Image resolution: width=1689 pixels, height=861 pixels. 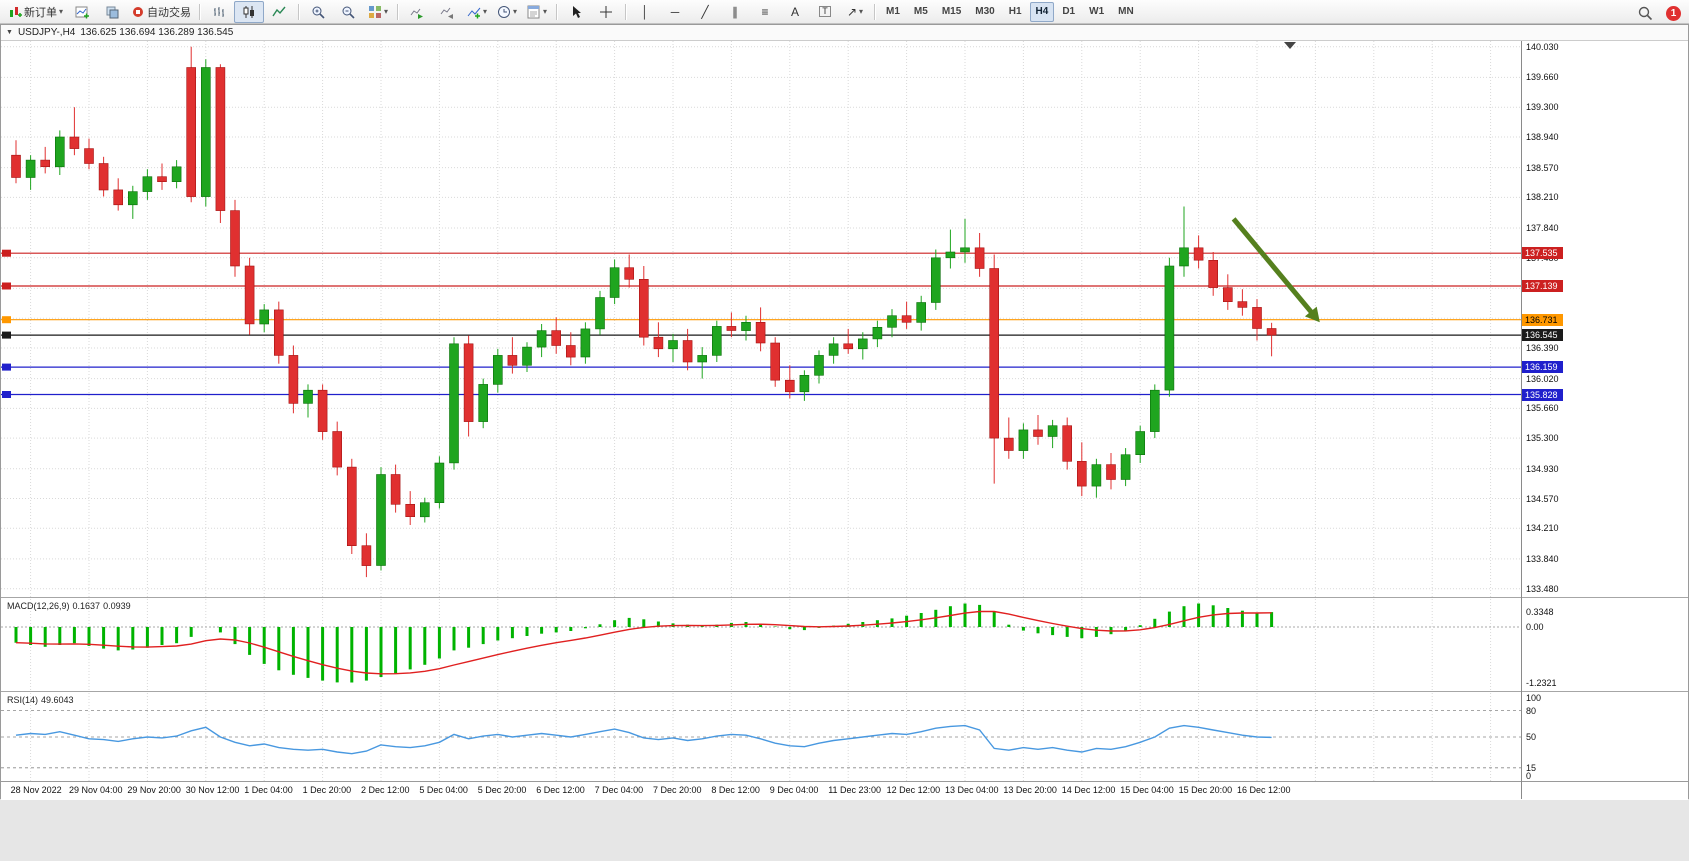 I want to click on price-axis-label: 133.480, so click(x=1542, y=588).